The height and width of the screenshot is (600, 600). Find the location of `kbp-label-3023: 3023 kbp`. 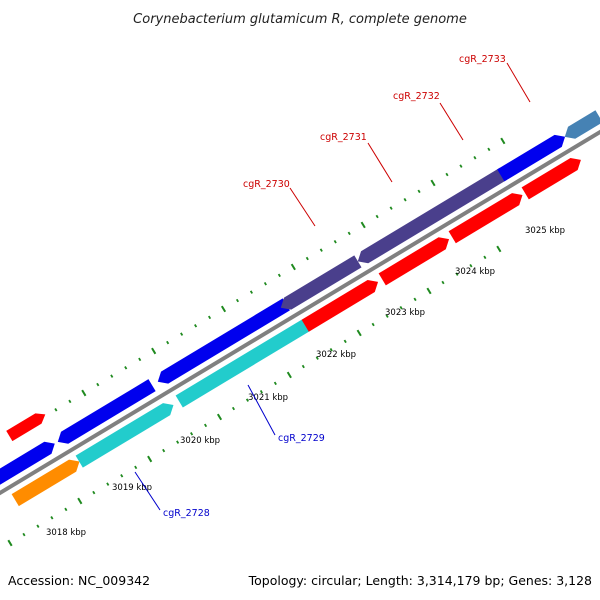

kbp-label-3023: 3023 kbp is located at coordinates (405, 313).